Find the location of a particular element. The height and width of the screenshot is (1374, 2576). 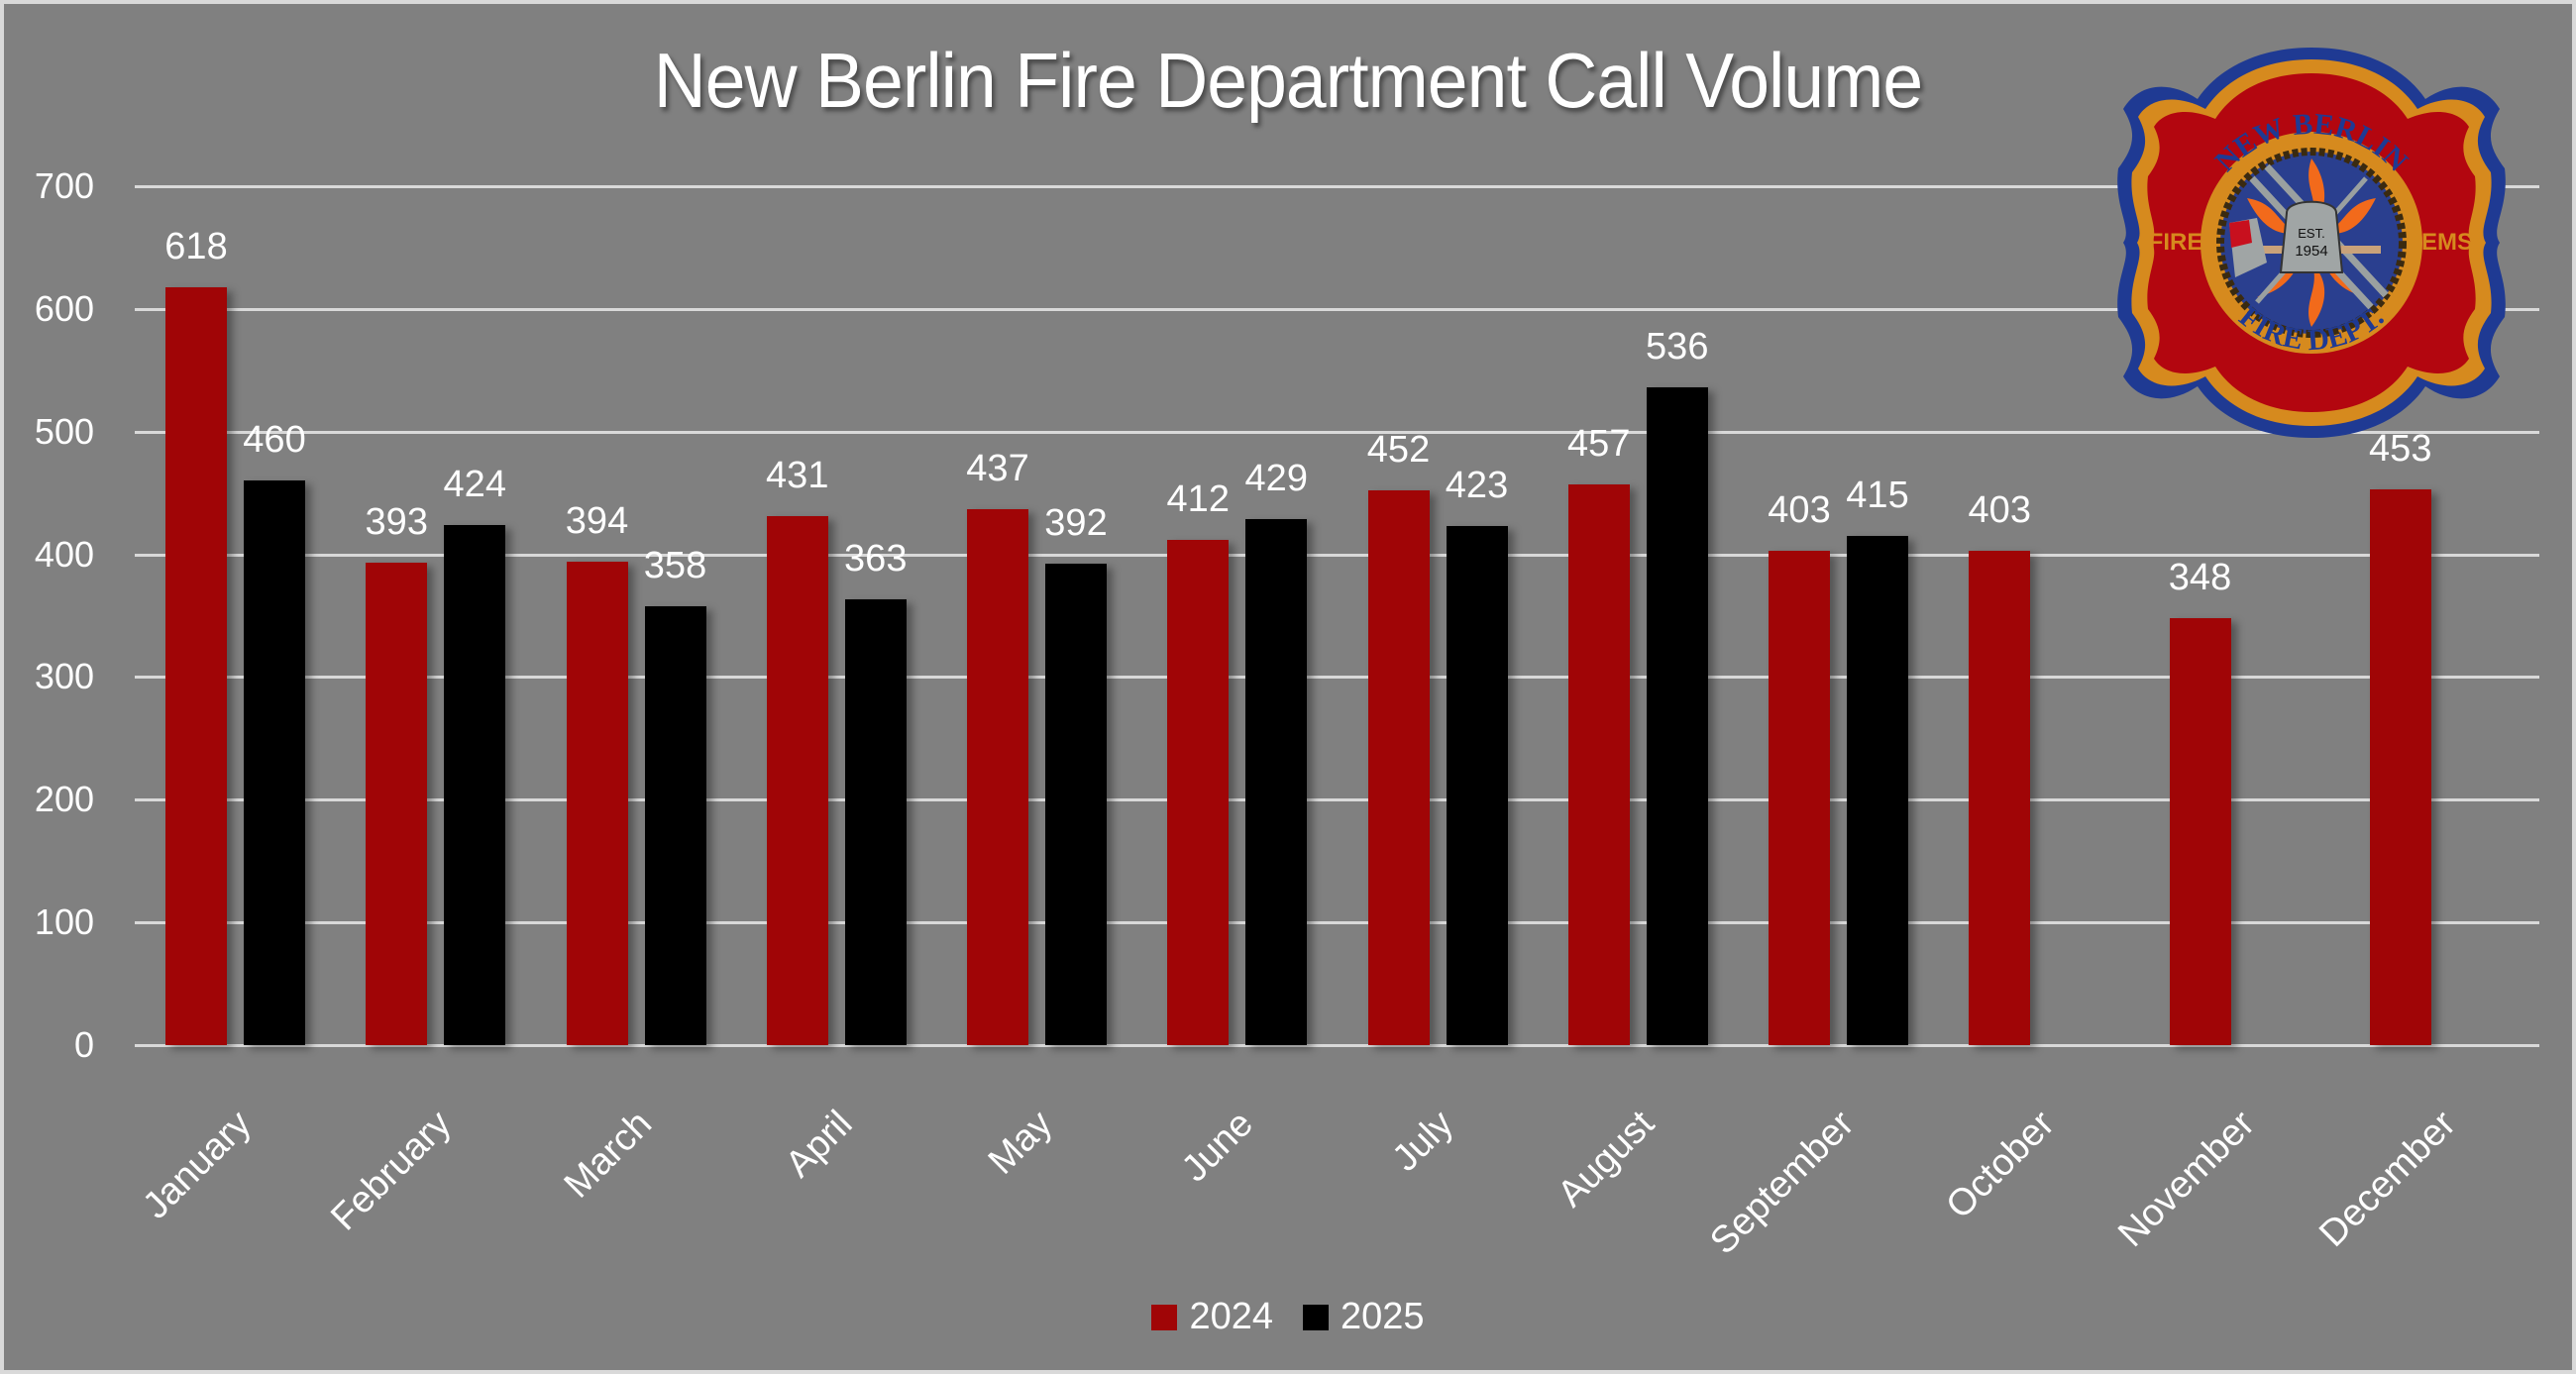

x-tick-label: September is located at coordinates (1782, 1183).